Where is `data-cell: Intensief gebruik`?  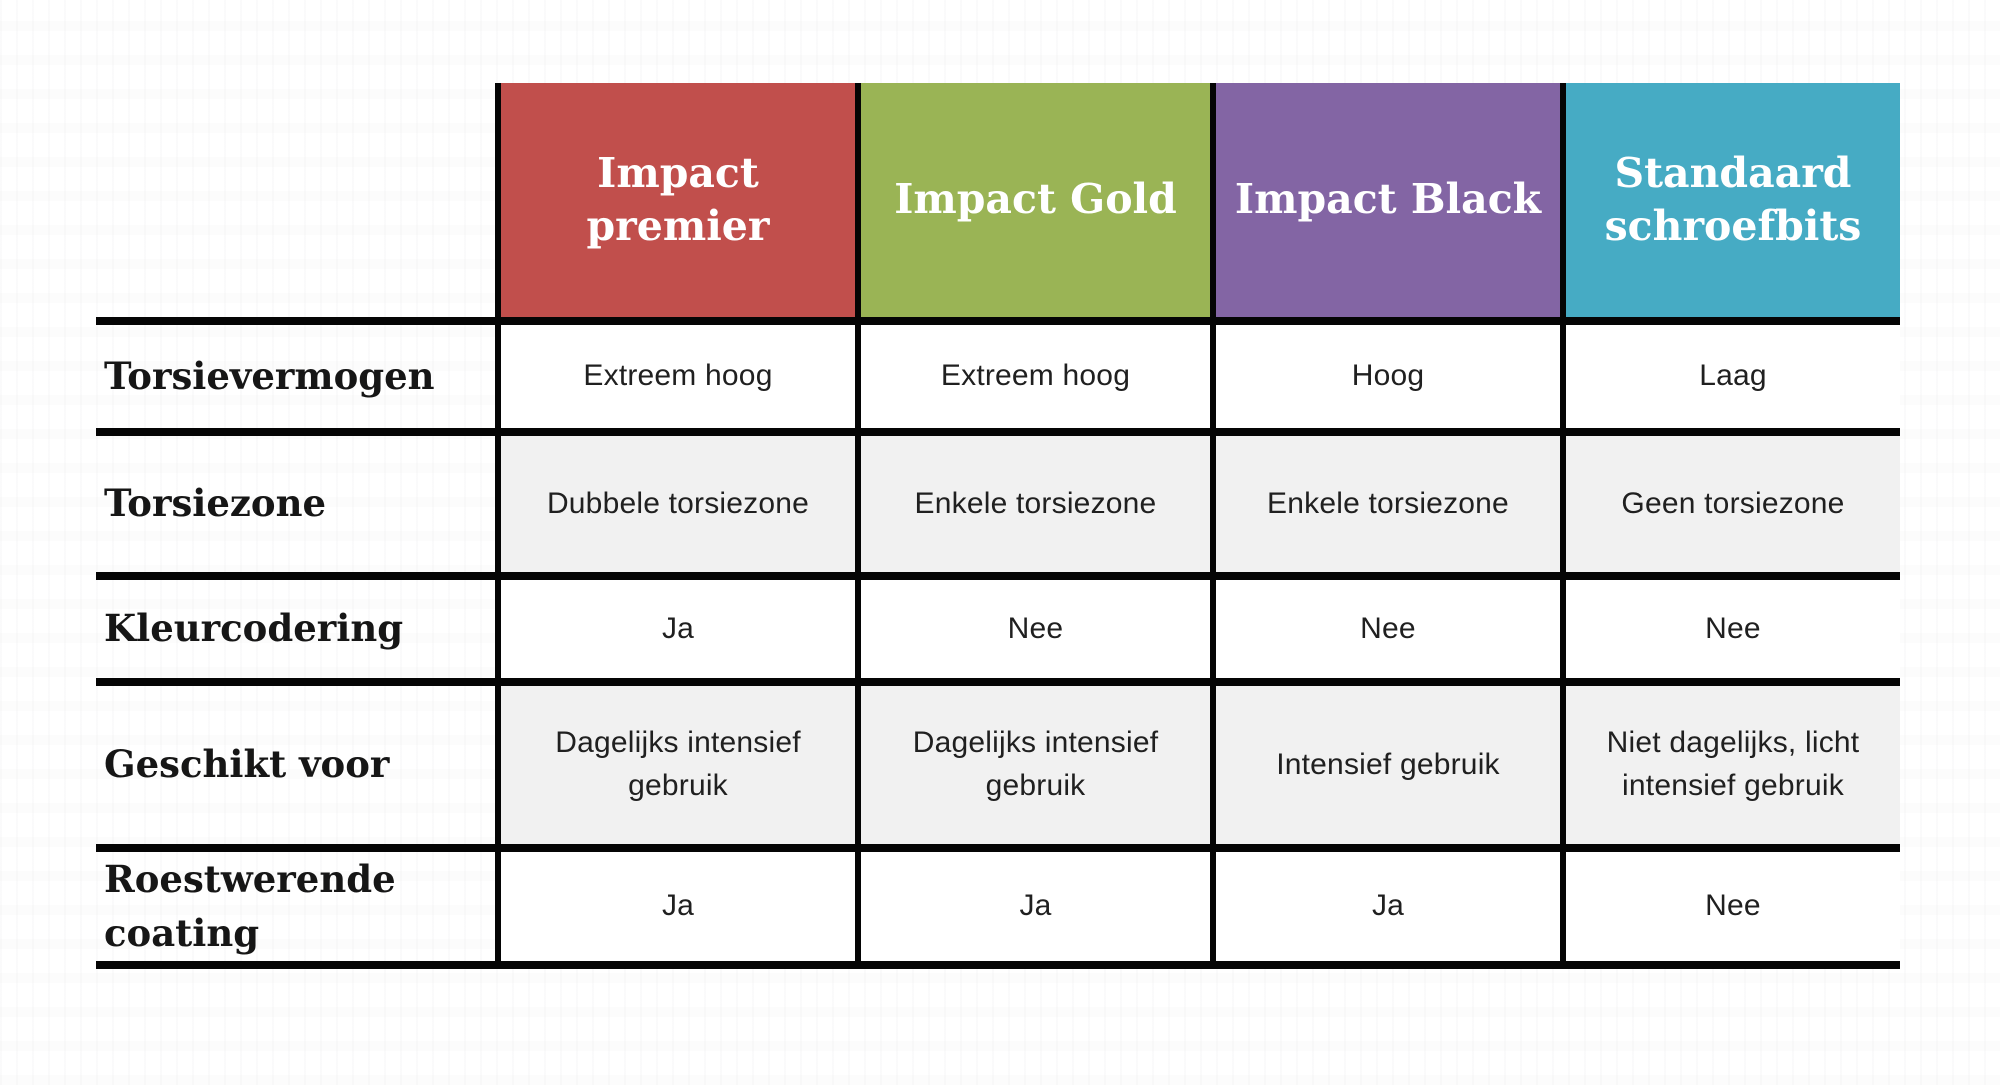
data-cell: Intensief gebruik is located at coordinates (1385, 761).